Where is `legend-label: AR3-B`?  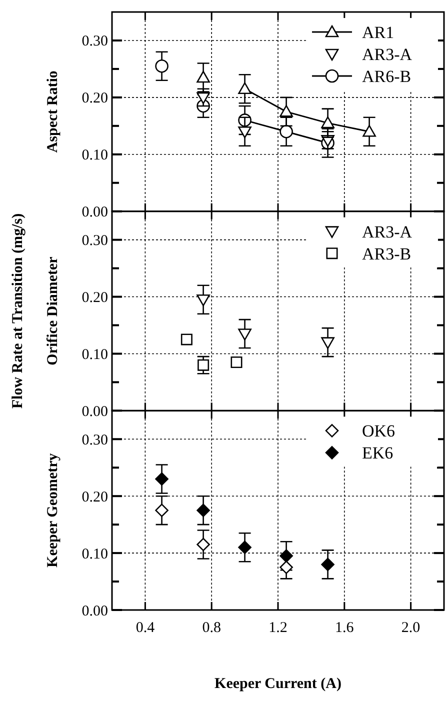
legend-label: AR3-B is located at coordinates (387, 254).